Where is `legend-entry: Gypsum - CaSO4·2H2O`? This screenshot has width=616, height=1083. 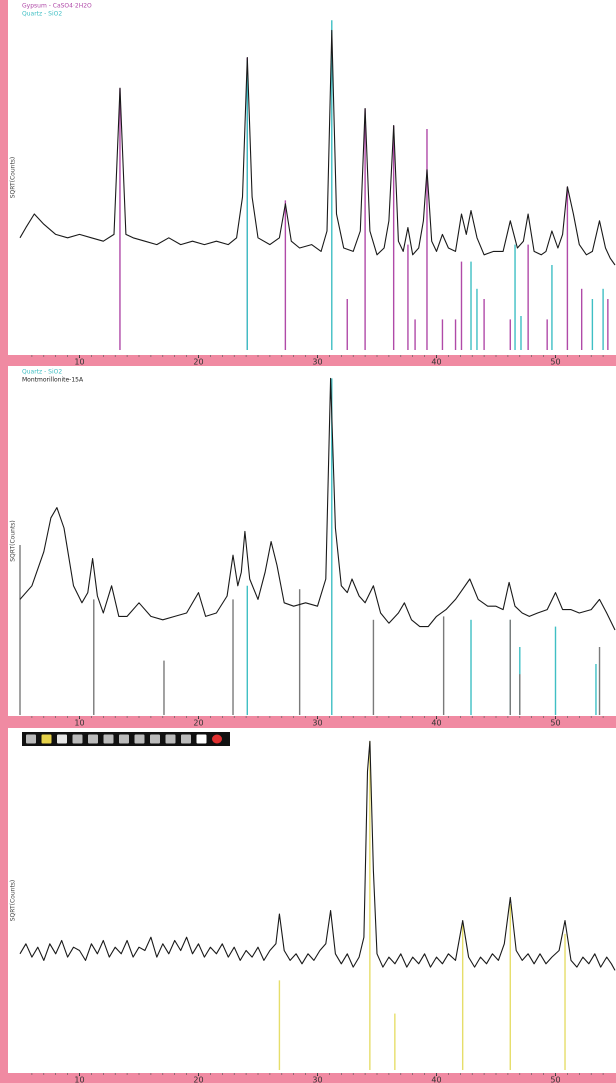 legend-entry: Gypsum - CaSO4·2H2O is located at coordinates (57, 6).